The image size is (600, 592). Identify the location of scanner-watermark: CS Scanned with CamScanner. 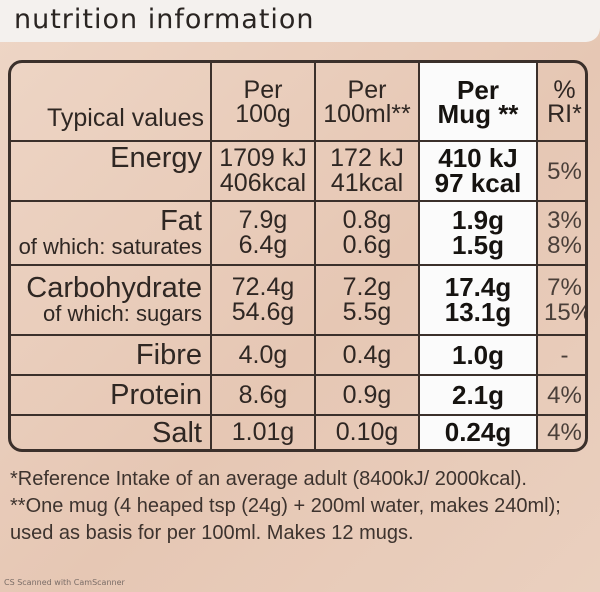
(64, 582).